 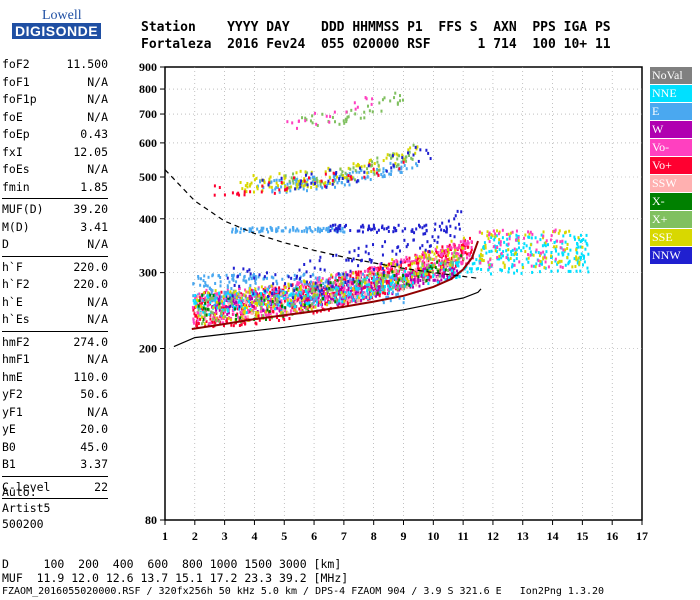 I want to click on param-name: M(D), so click(x=16, y=226).